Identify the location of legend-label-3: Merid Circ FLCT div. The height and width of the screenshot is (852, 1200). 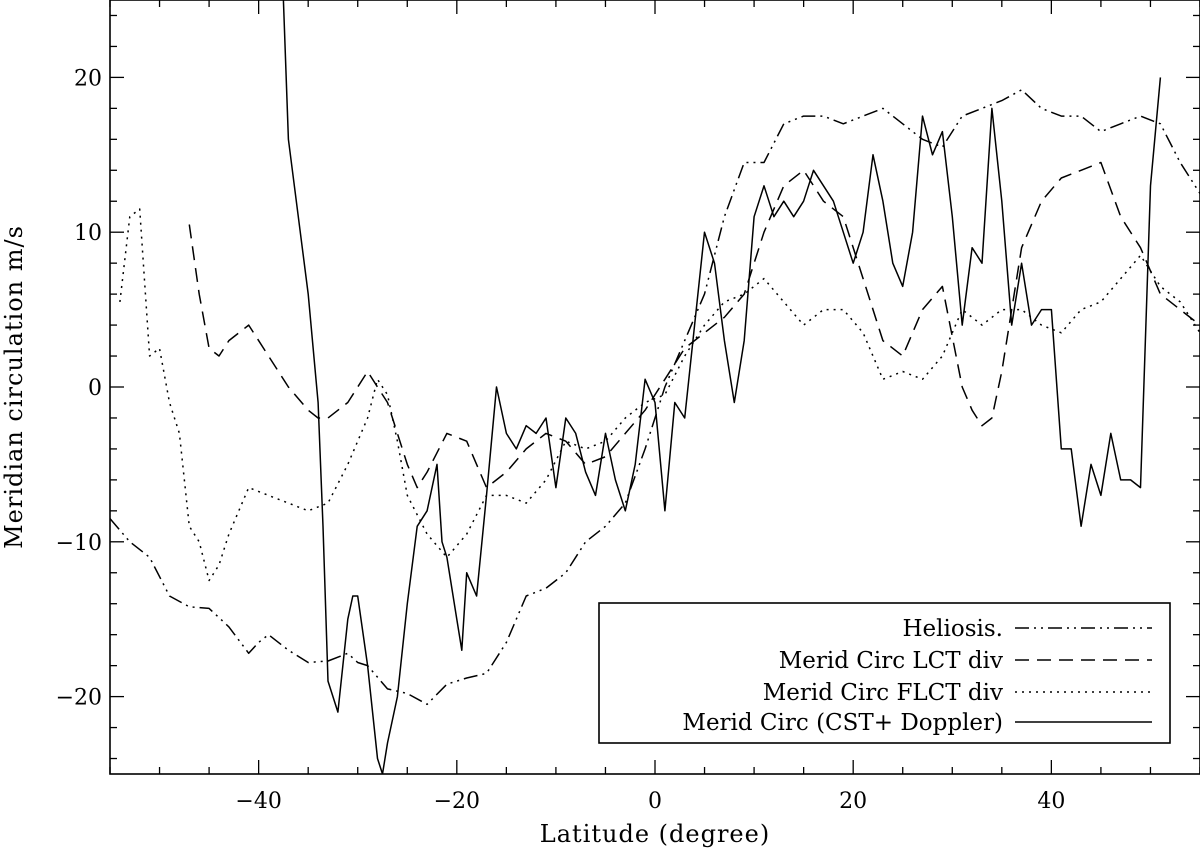
(883, 693).